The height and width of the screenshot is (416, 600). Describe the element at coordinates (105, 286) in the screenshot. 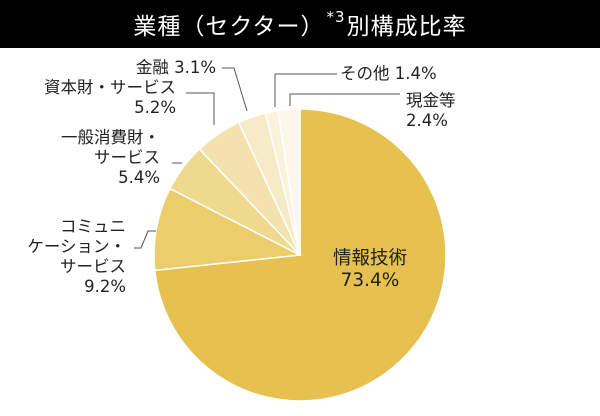

I see `slice-label-1-line-3: 9.2%` at that location.